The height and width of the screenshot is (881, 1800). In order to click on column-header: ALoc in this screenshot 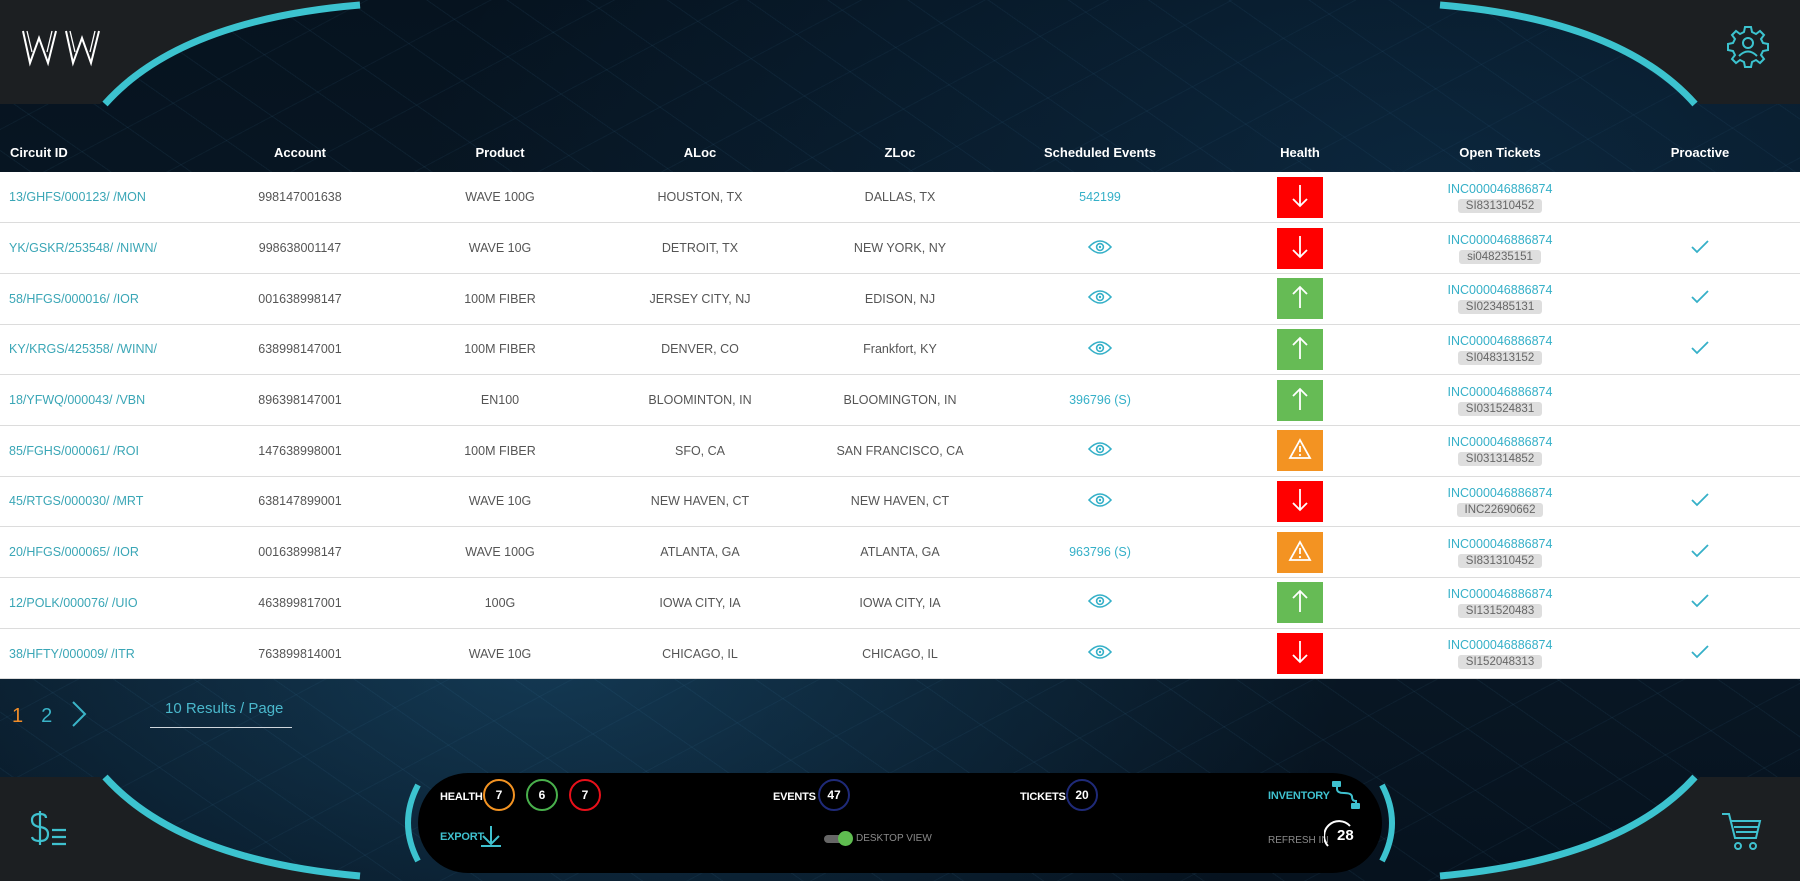, I will do `click(700, 152)`.